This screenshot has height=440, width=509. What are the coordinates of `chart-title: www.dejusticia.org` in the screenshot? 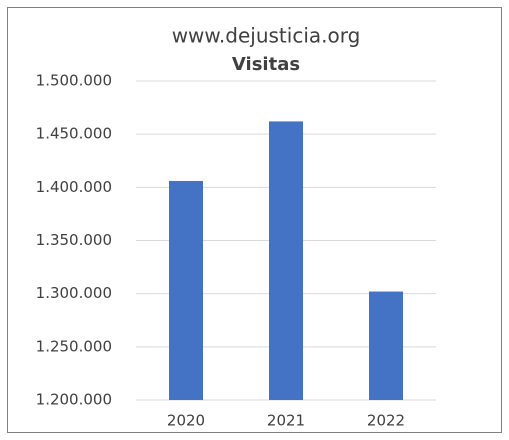 It's located at (266, 36).